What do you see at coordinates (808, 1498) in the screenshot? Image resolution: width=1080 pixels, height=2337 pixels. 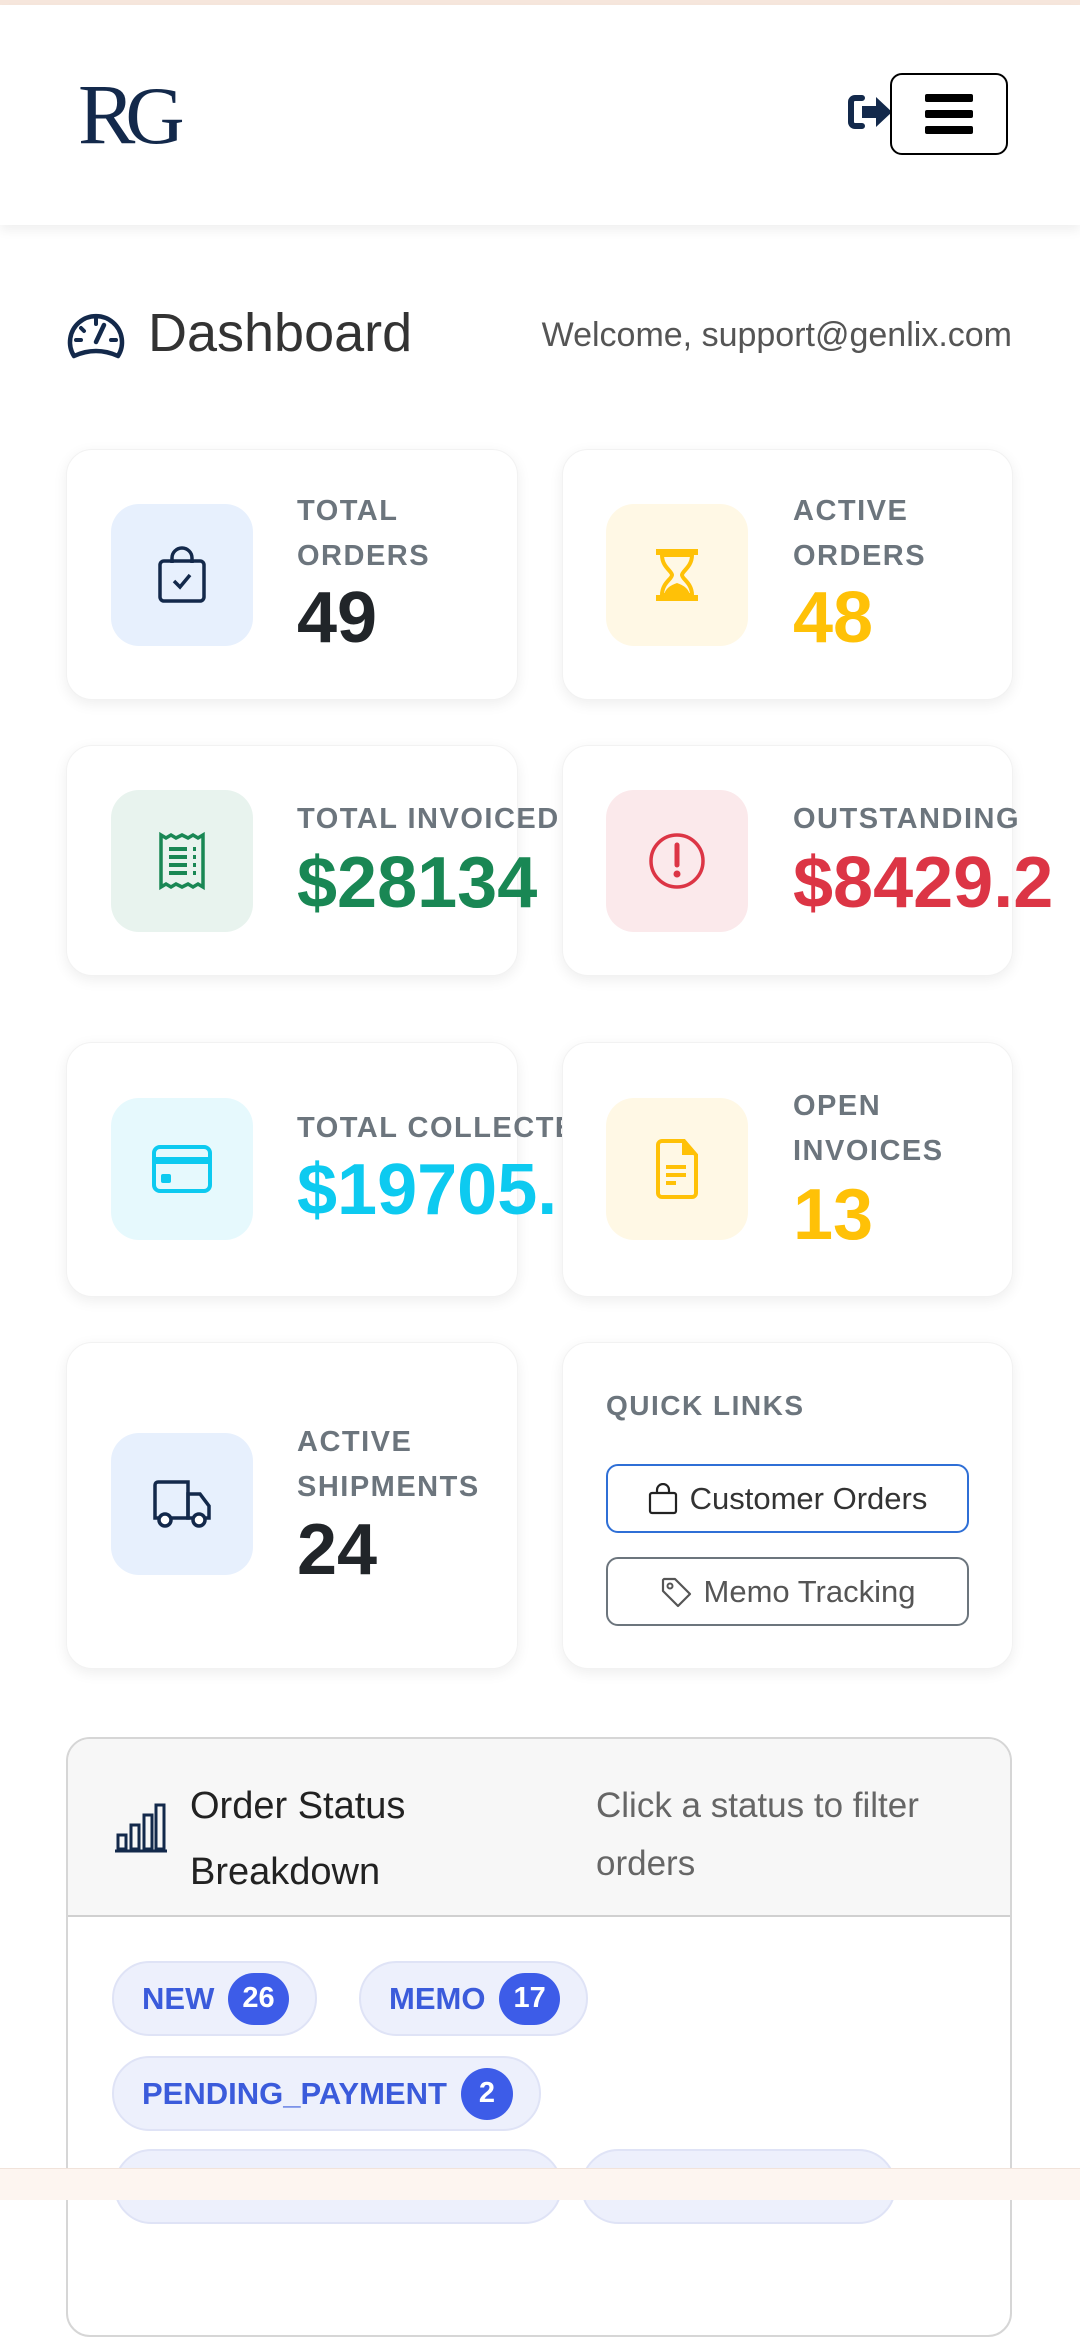 I see `customer-orders-label: Customer Orders` at bounding box center [808, 1498].